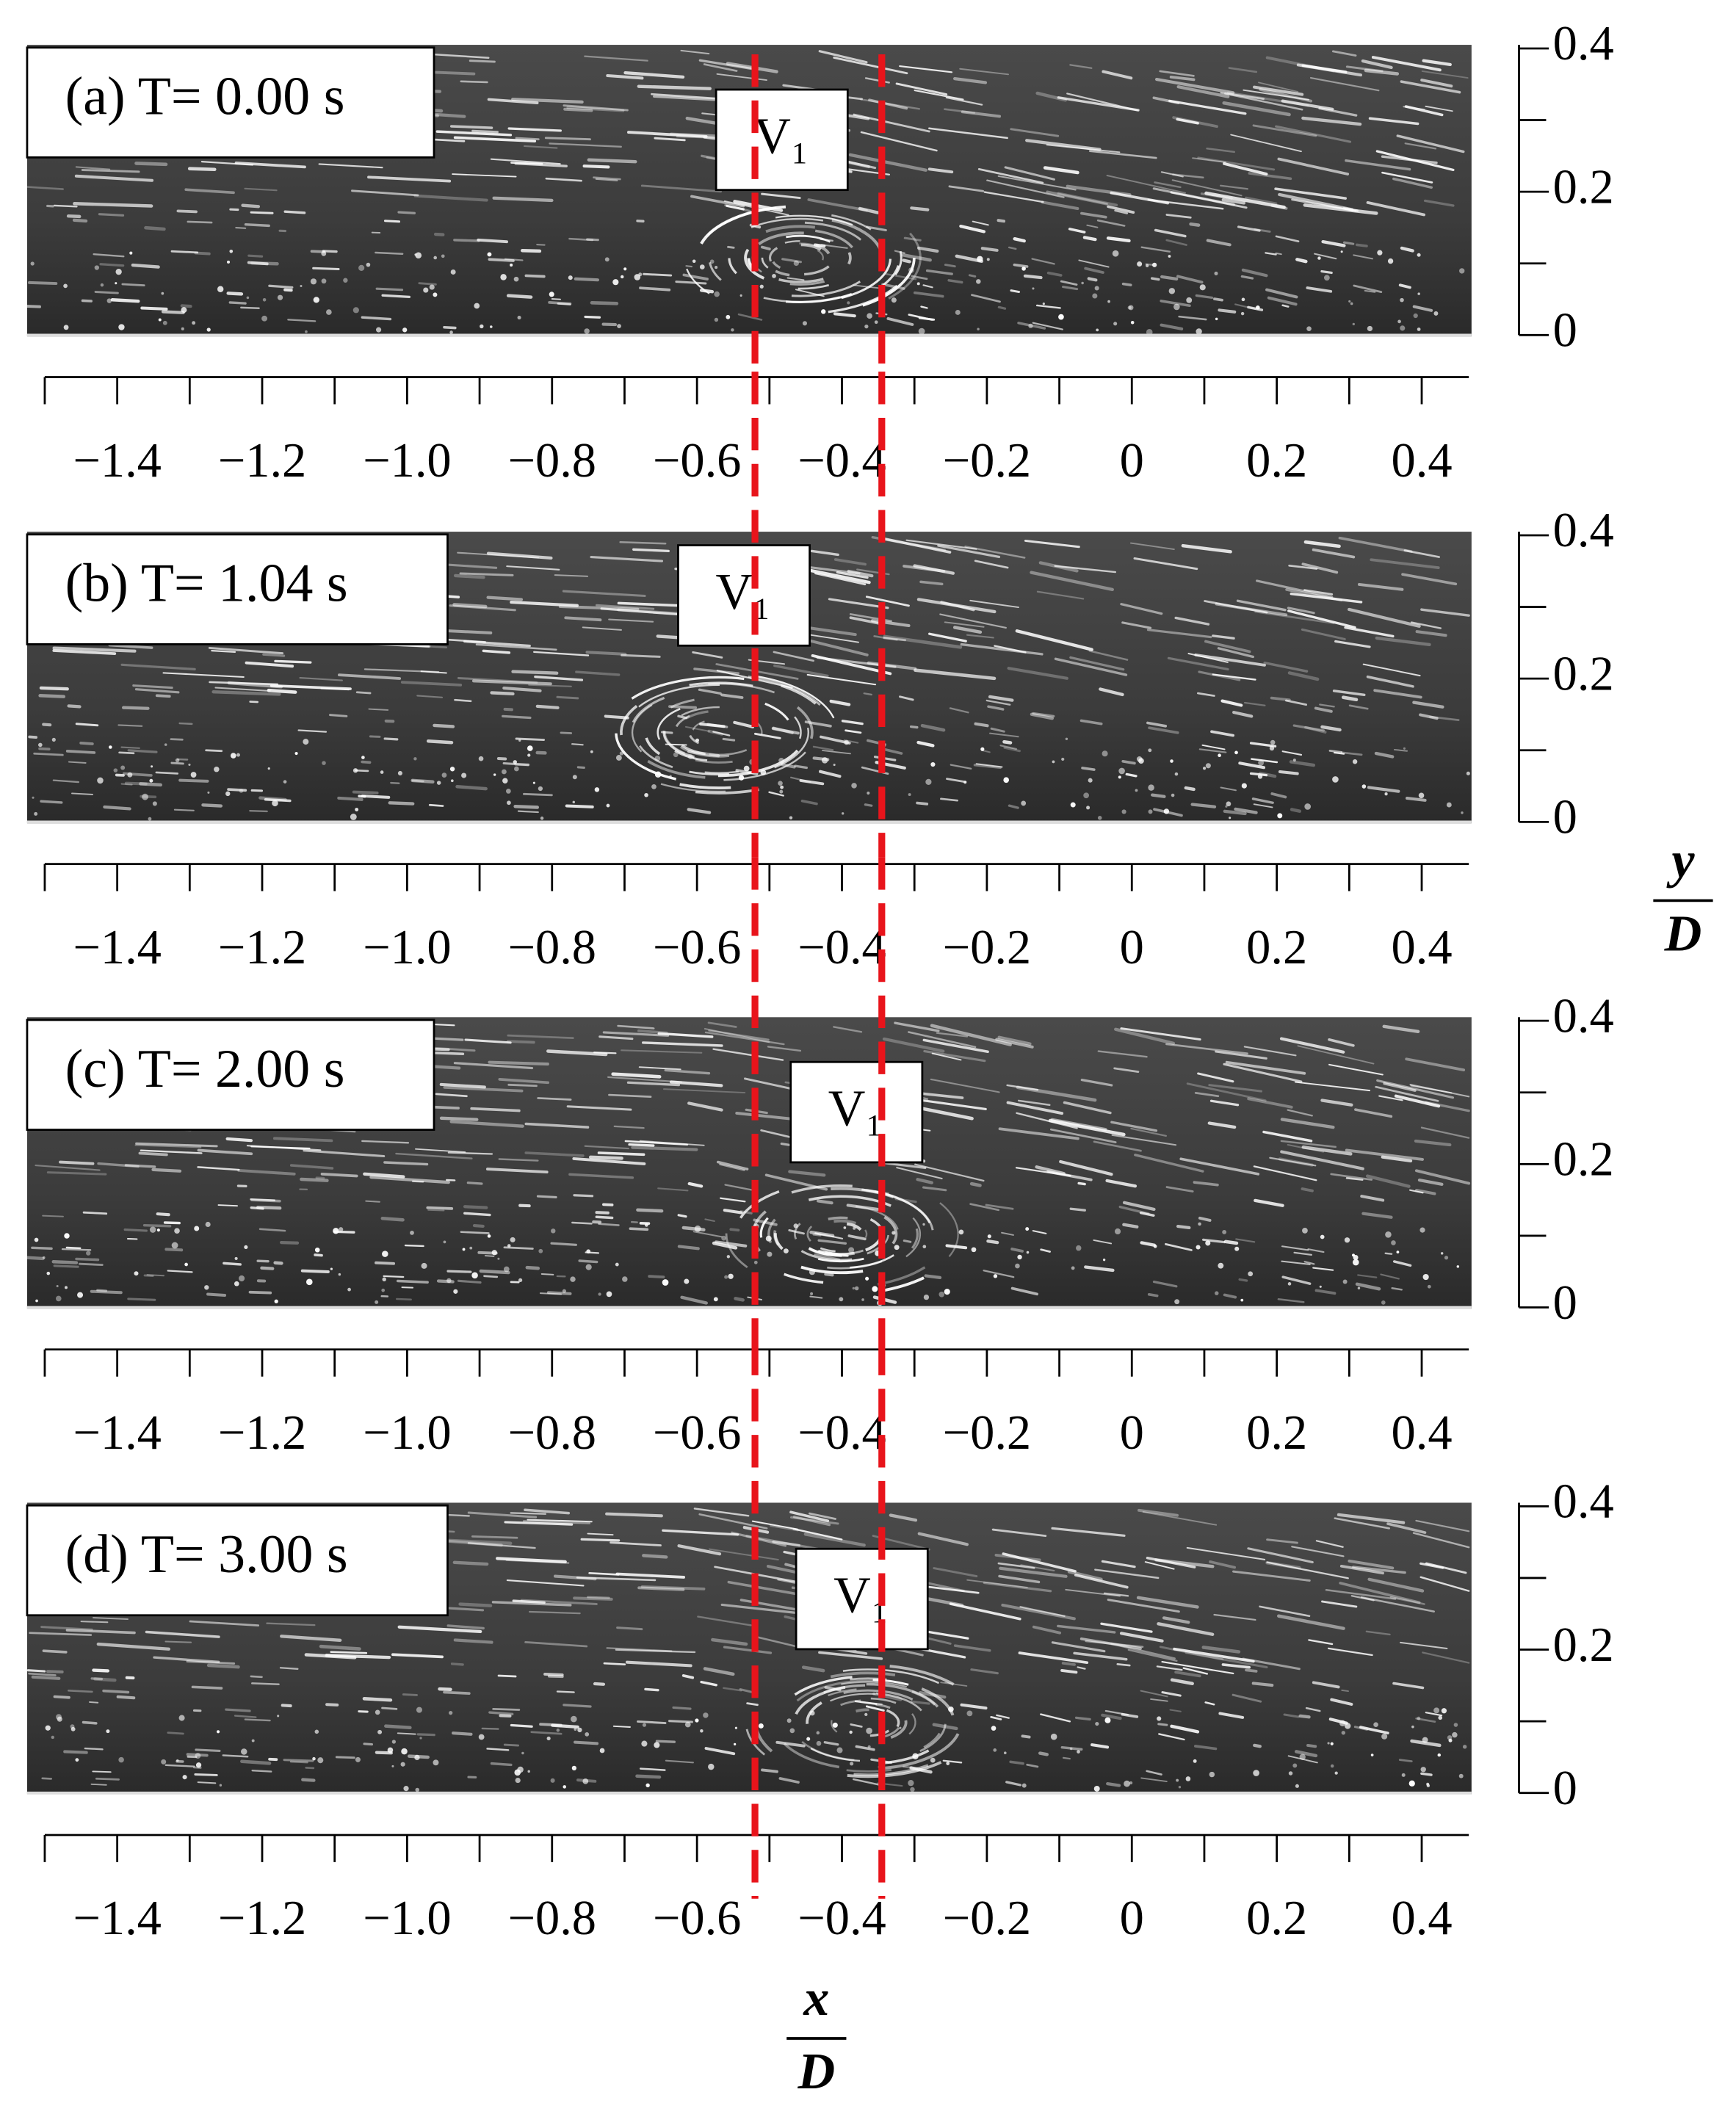  I want to click on x-tick-label: −0.6, so click(697, 461).